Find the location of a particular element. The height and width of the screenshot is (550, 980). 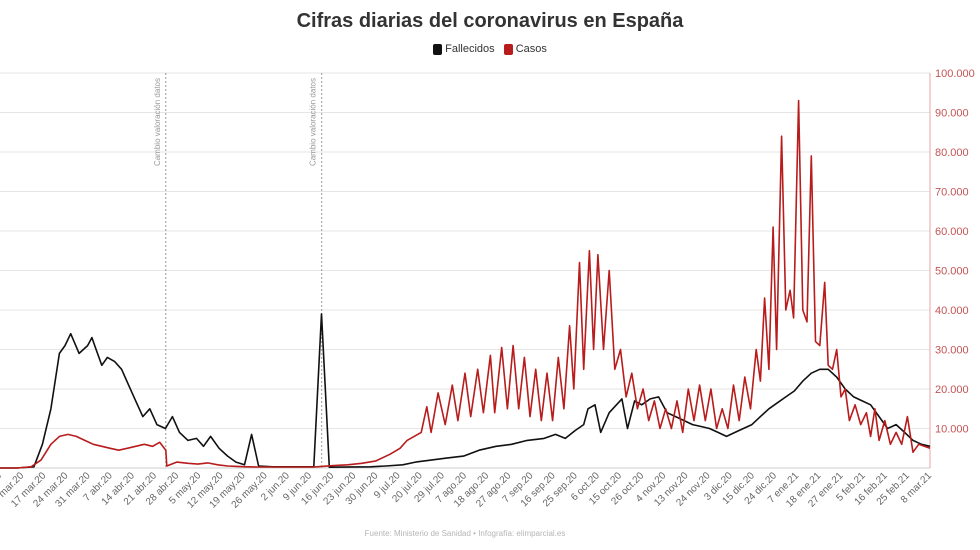

y-tick-label-right: 90.000 is located at coordinates (952, 114).